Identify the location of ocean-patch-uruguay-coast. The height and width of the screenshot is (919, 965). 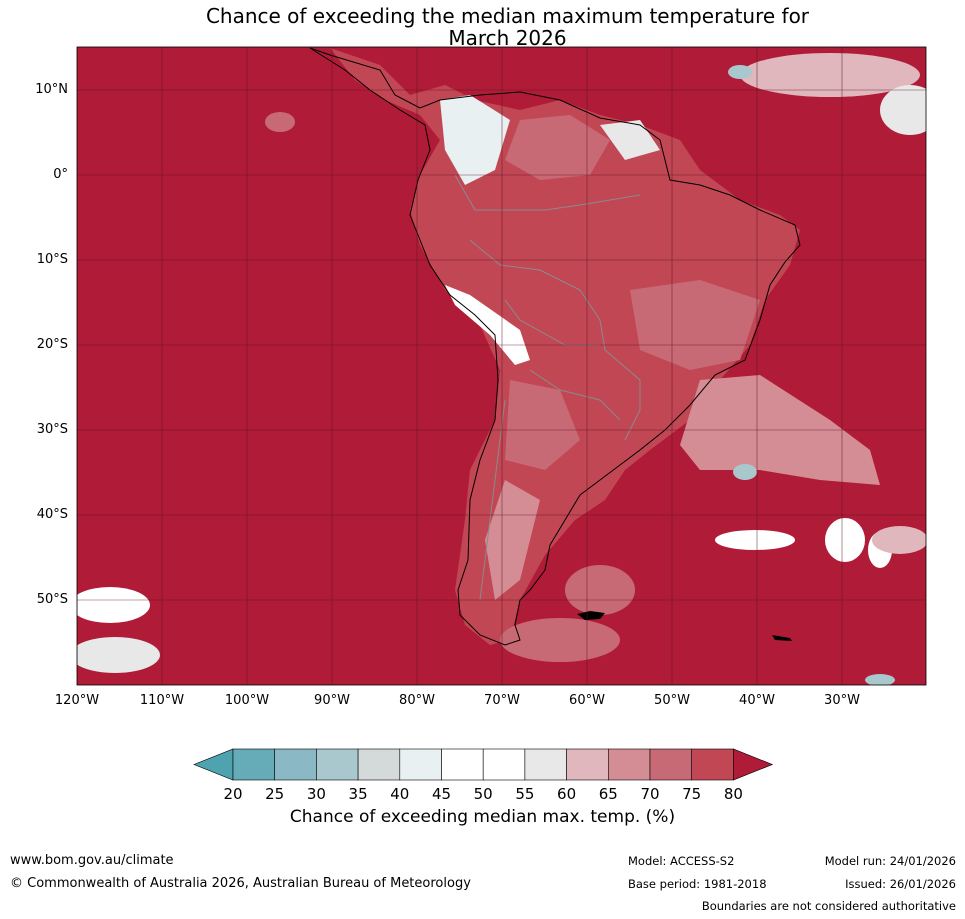
(600, 590).